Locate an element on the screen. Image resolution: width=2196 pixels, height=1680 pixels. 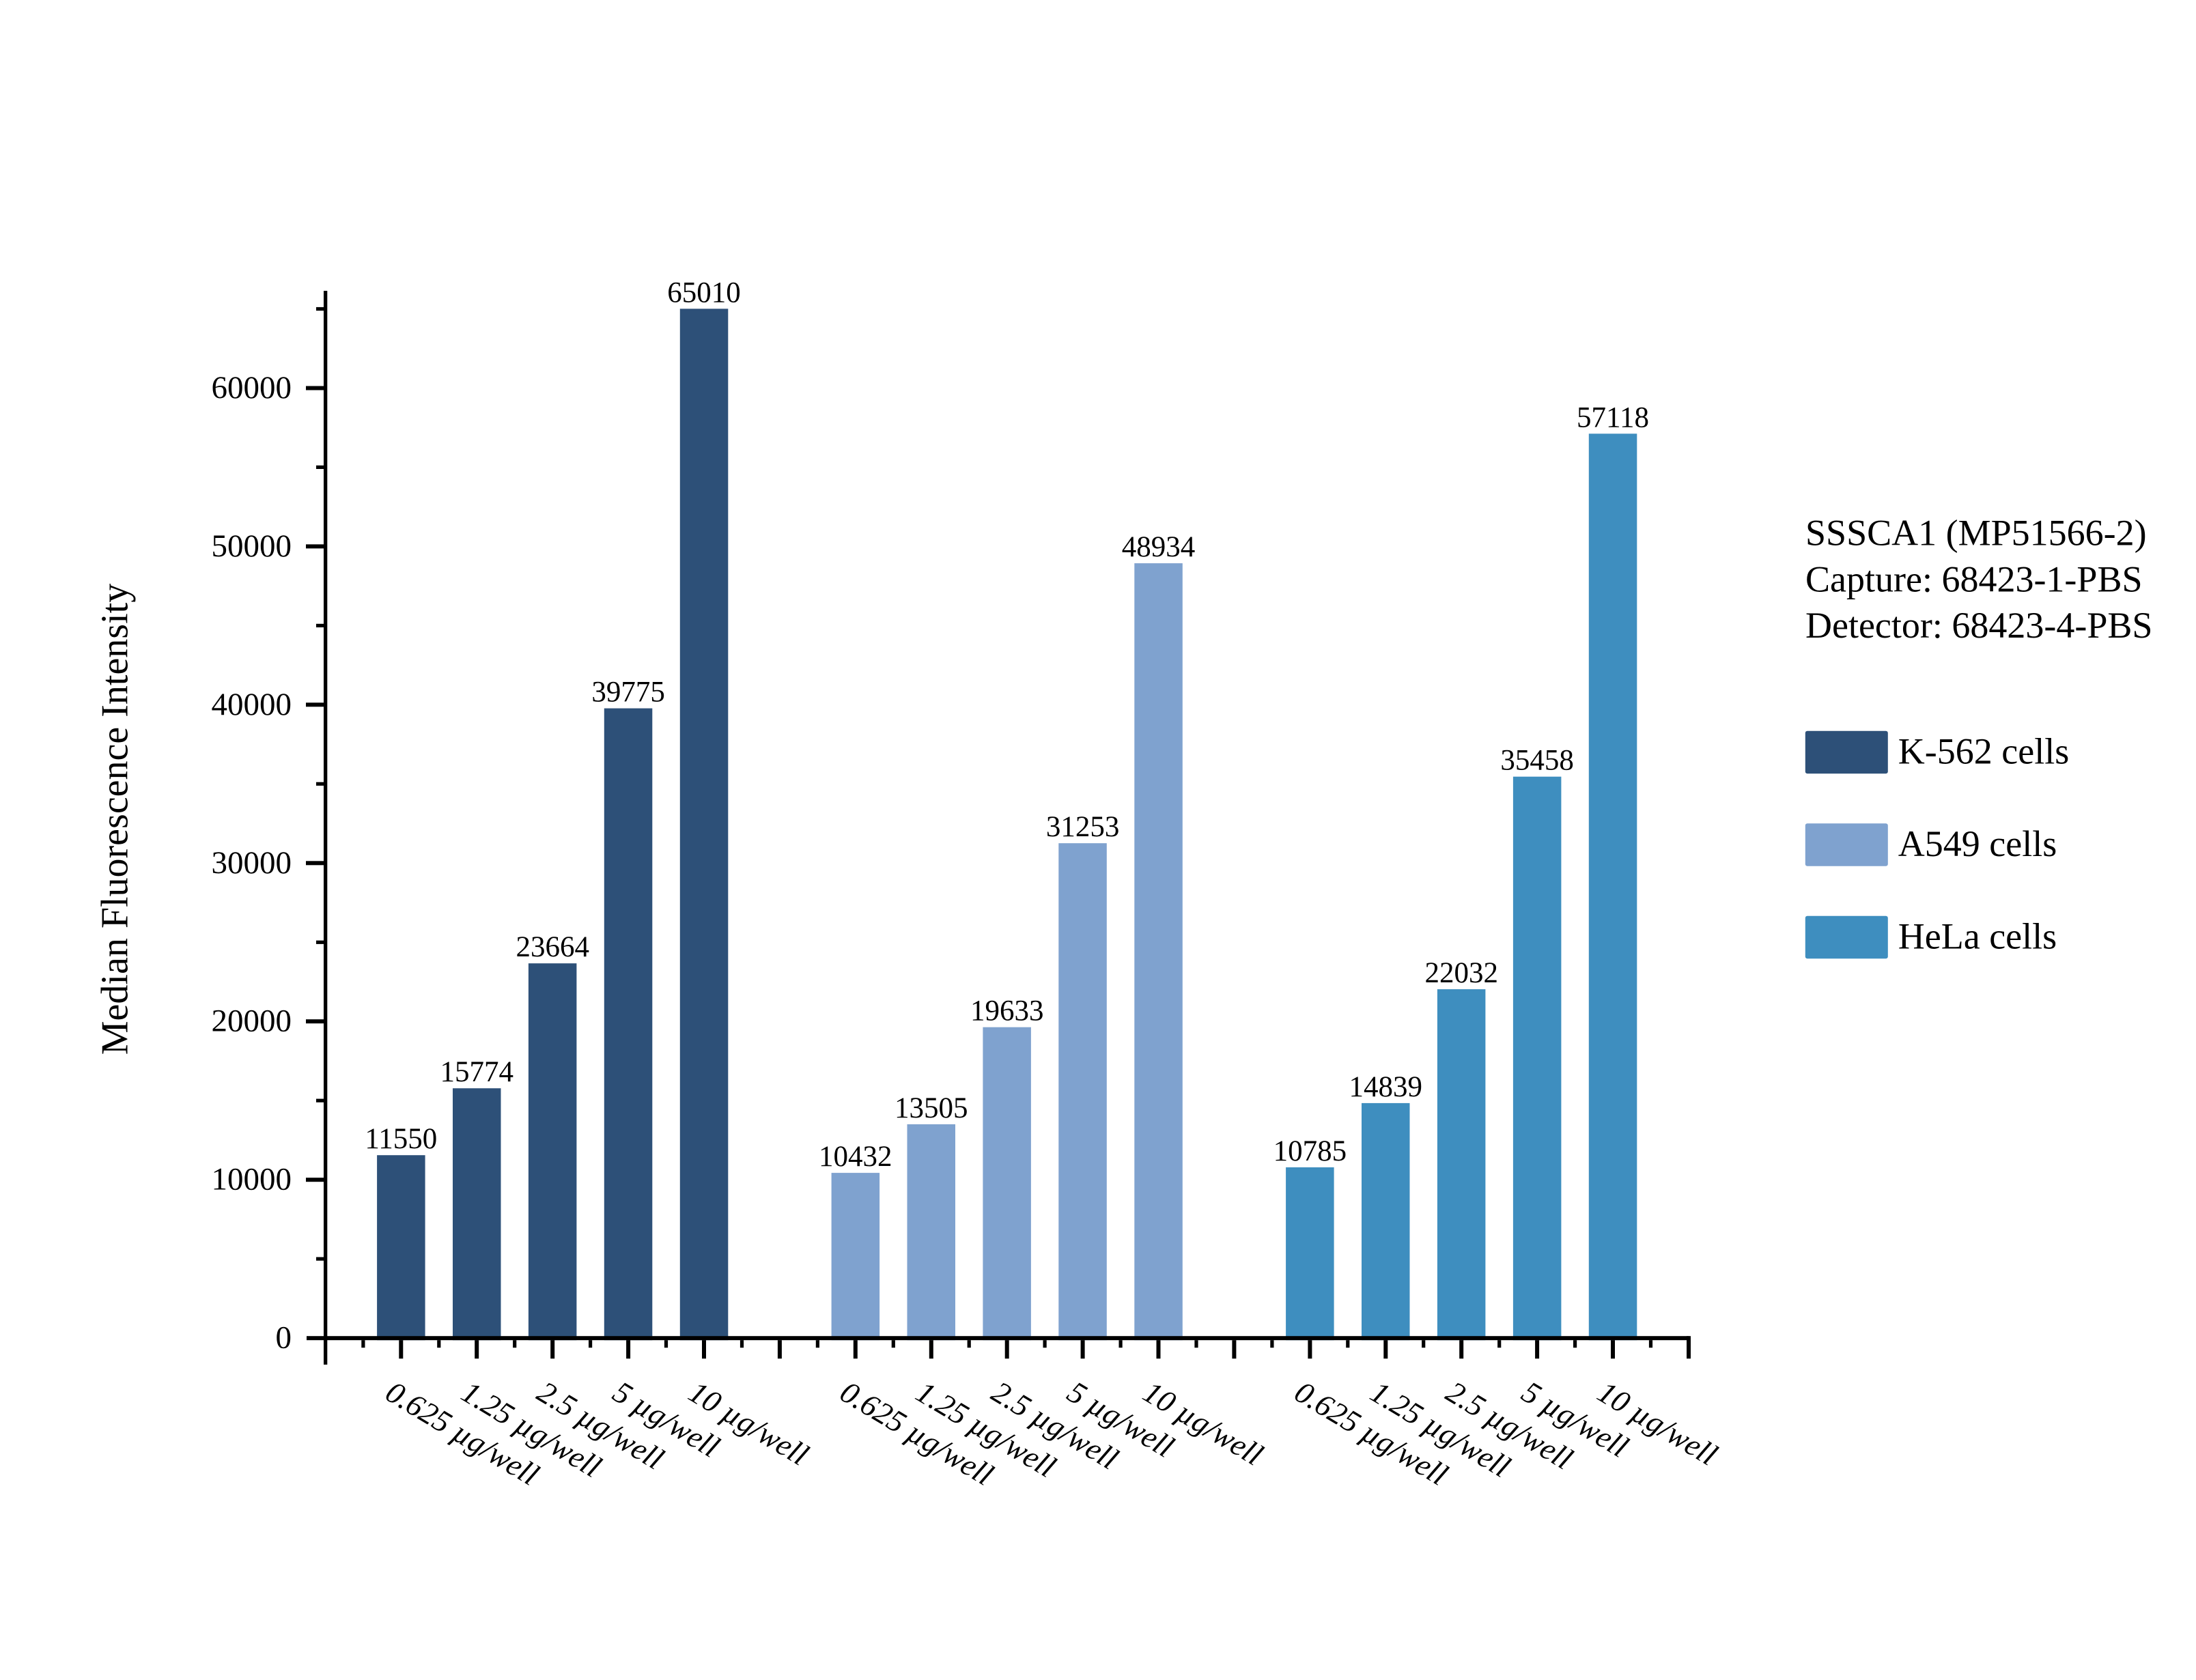
svg-text: 20000 is located at coordinates (252, 1021).